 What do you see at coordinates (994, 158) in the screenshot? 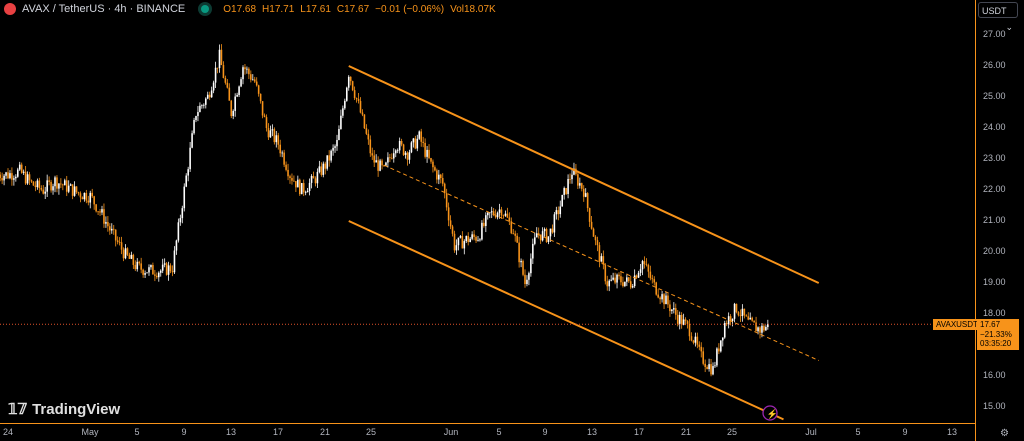
I see `price-tick: 23.00` at bounding box center [994, 158].